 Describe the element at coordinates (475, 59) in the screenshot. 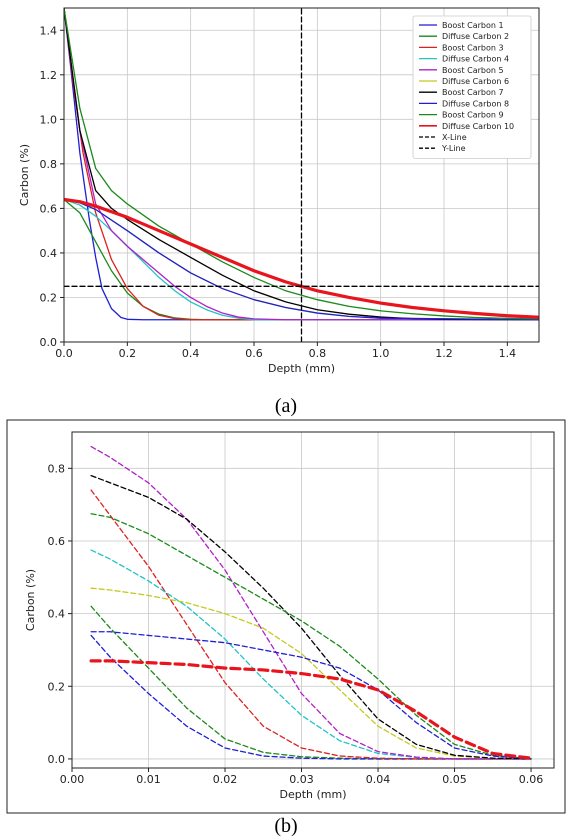

I see `legend-entry: Diffuse Carbon 4` at that location.